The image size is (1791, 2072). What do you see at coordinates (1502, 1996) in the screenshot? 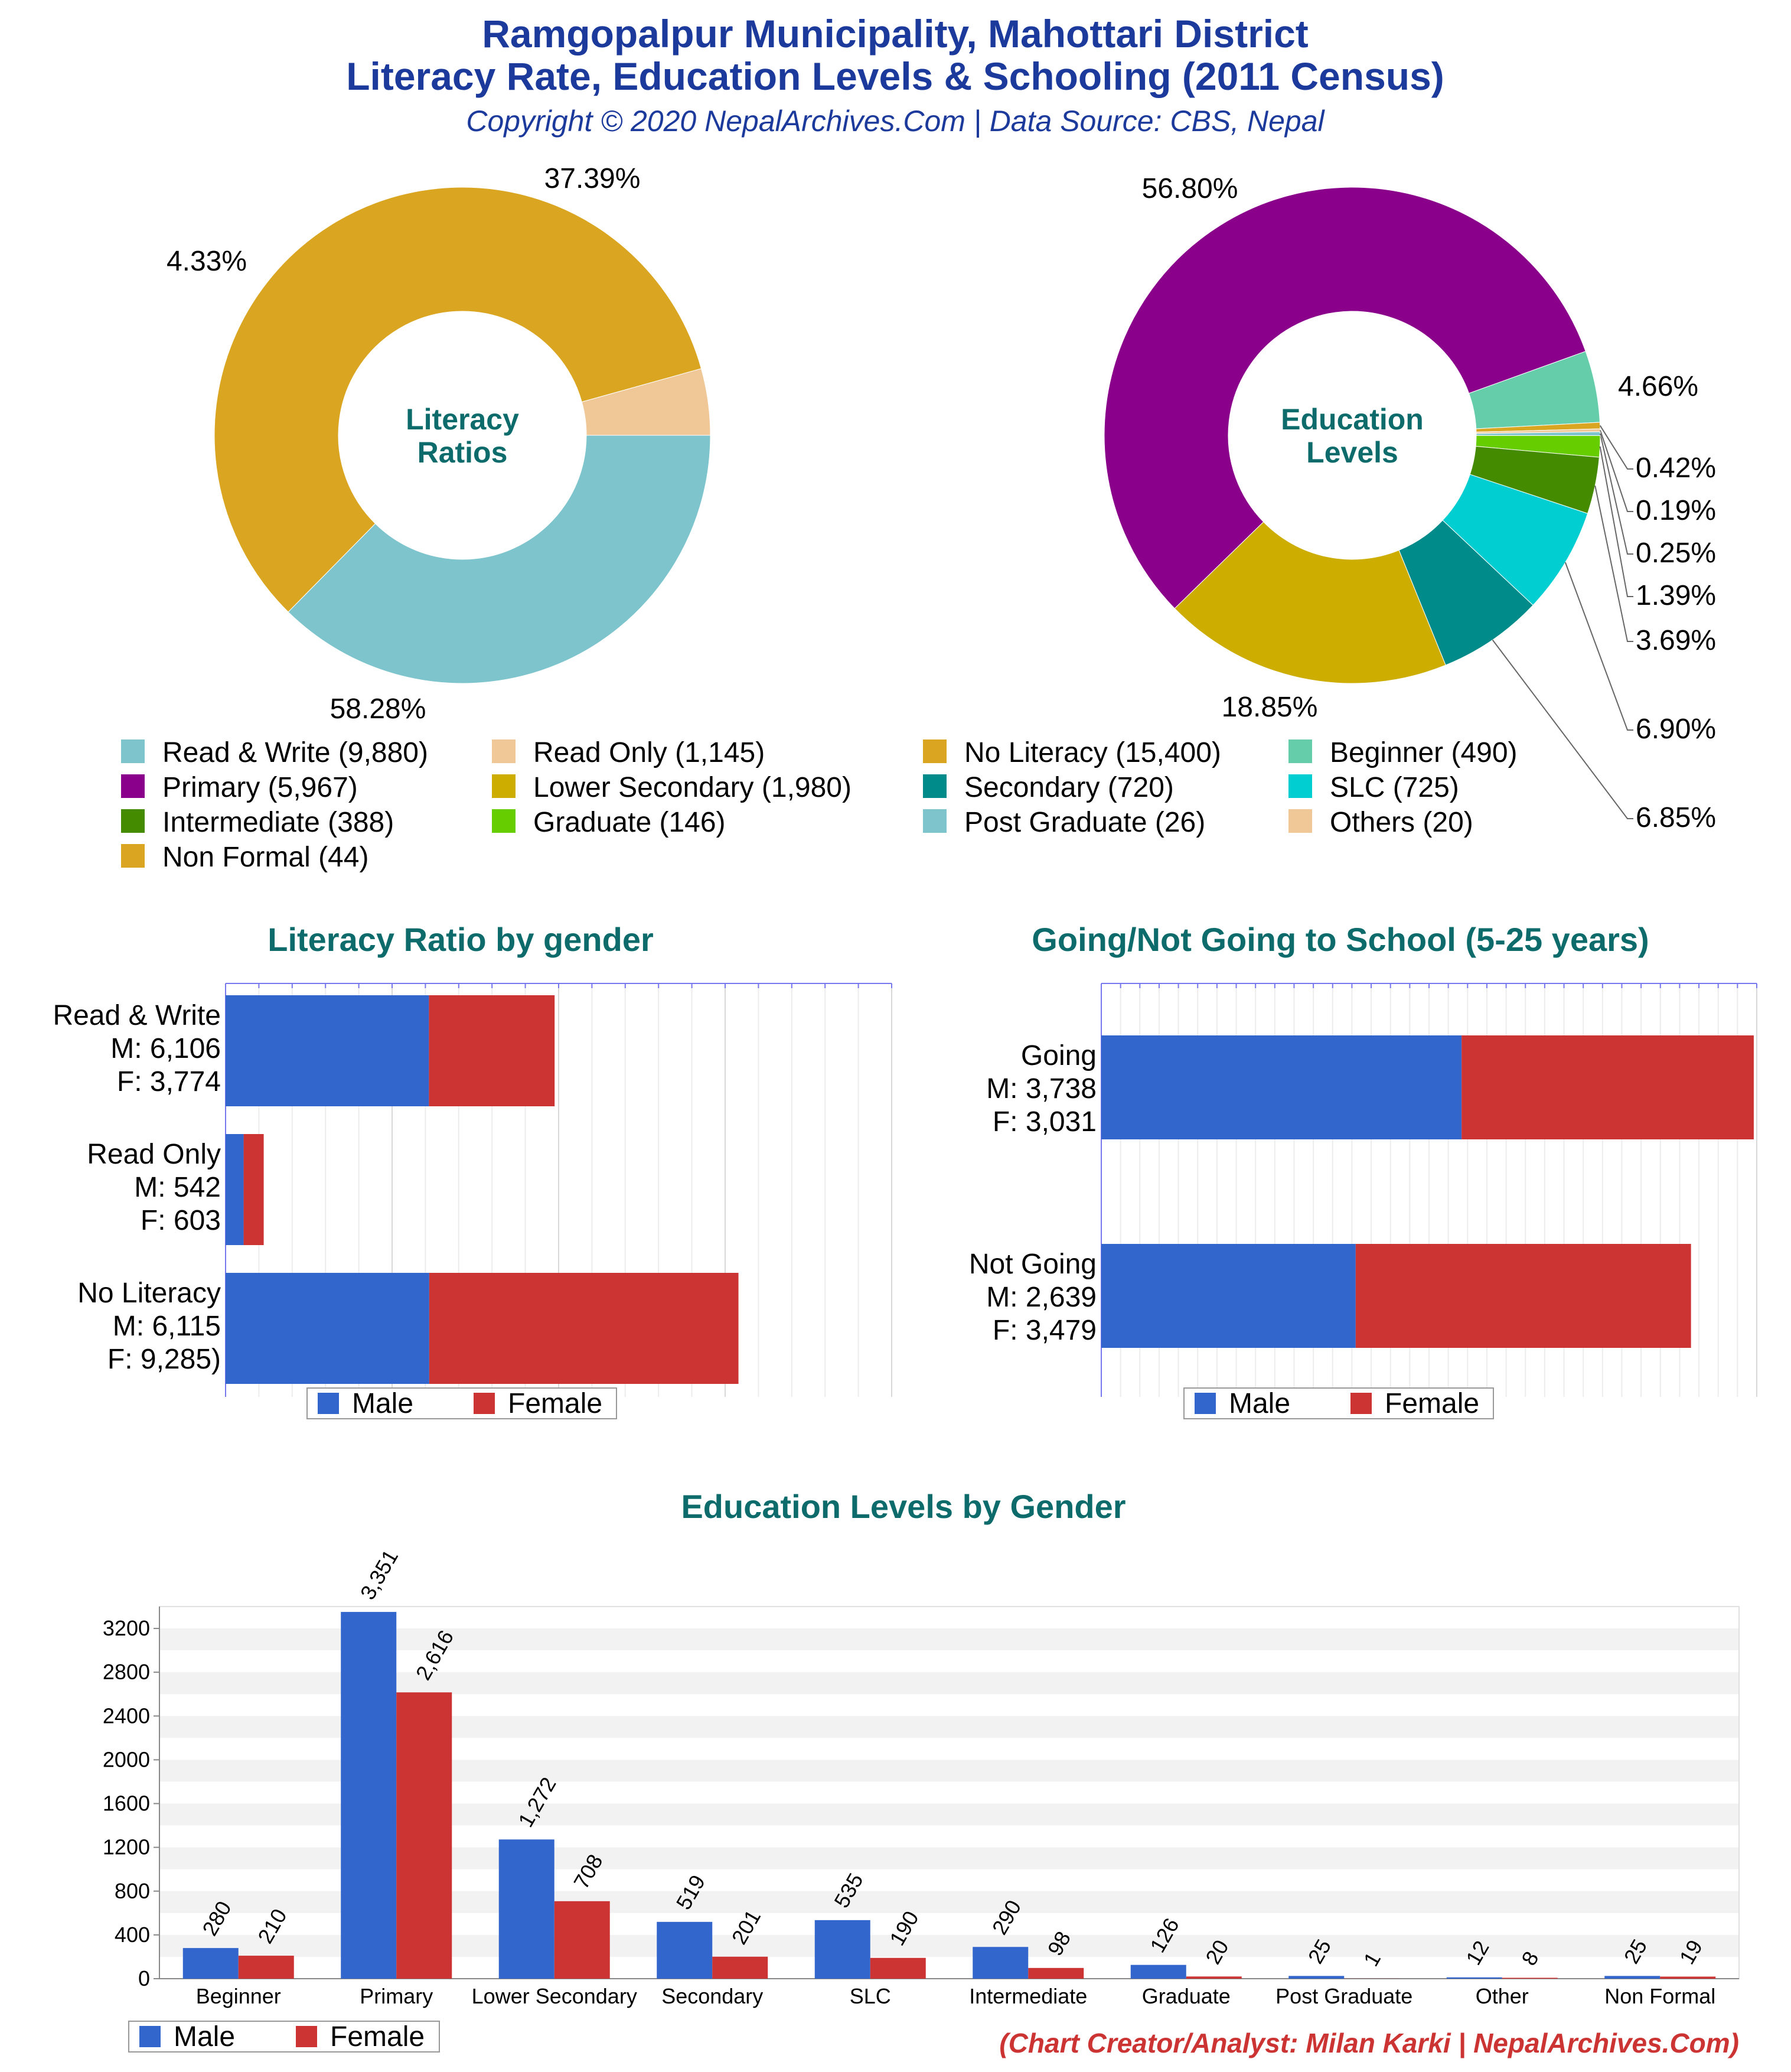
I see `x-category-label: Other` at bounding box center [1502, 1996].